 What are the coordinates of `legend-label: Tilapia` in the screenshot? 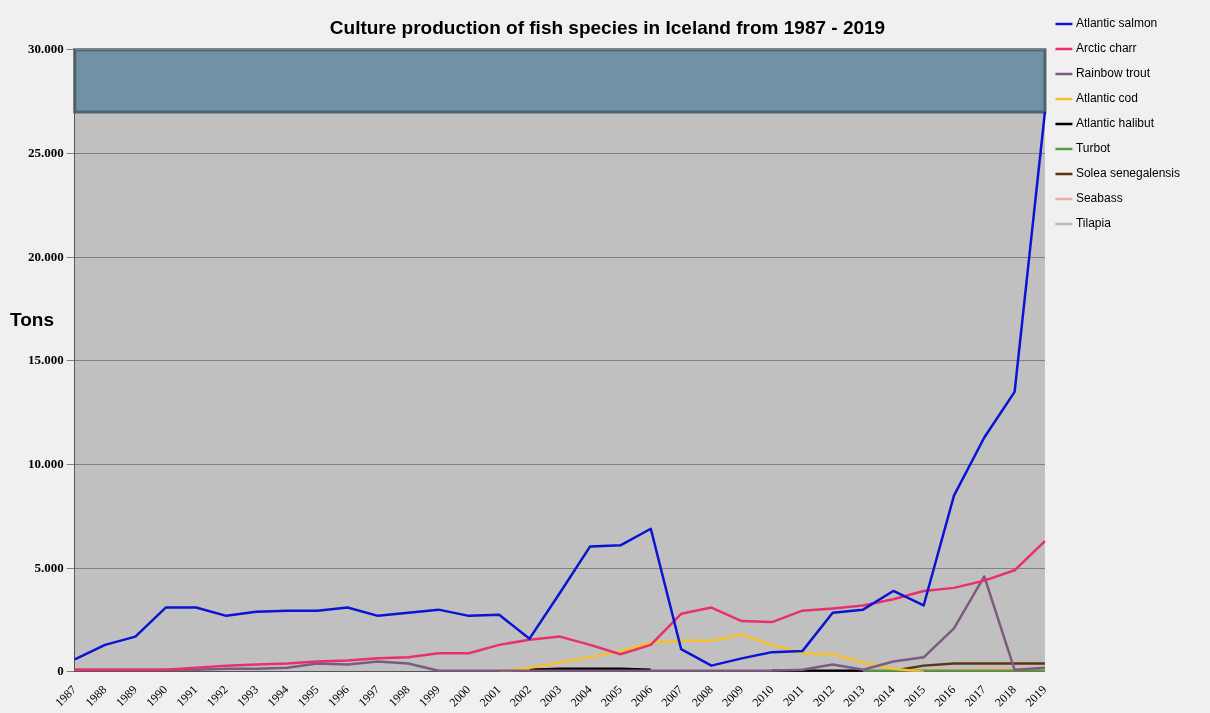 It's located at (1093, 223).